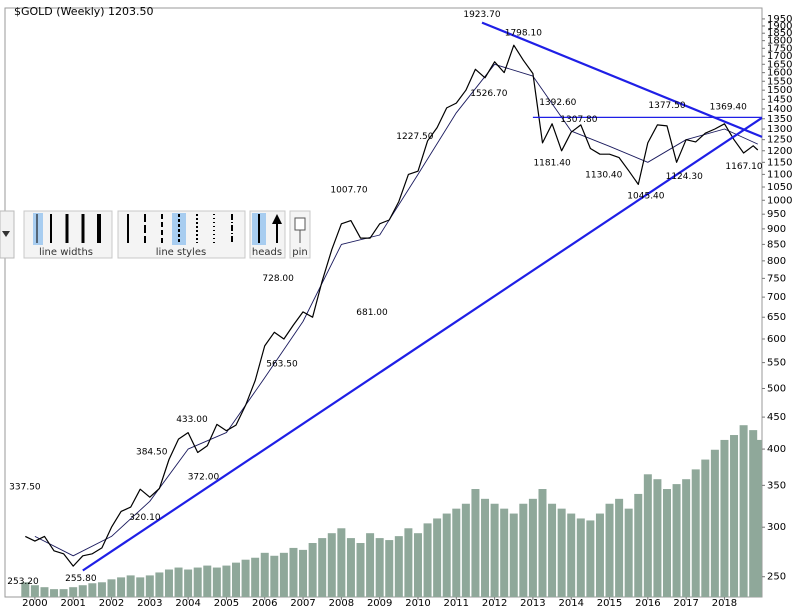 The image size is (804, 610). Describe the element at coordinates (38, 229) in the screenshot. I see `selected-highlight` at that location.